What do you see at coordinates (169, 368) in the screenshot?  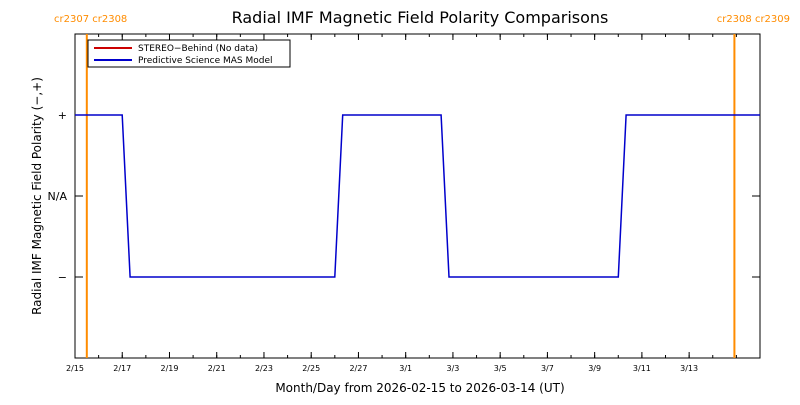 I see `x-tick-label: 2/19` at bounding box center [169, 368].